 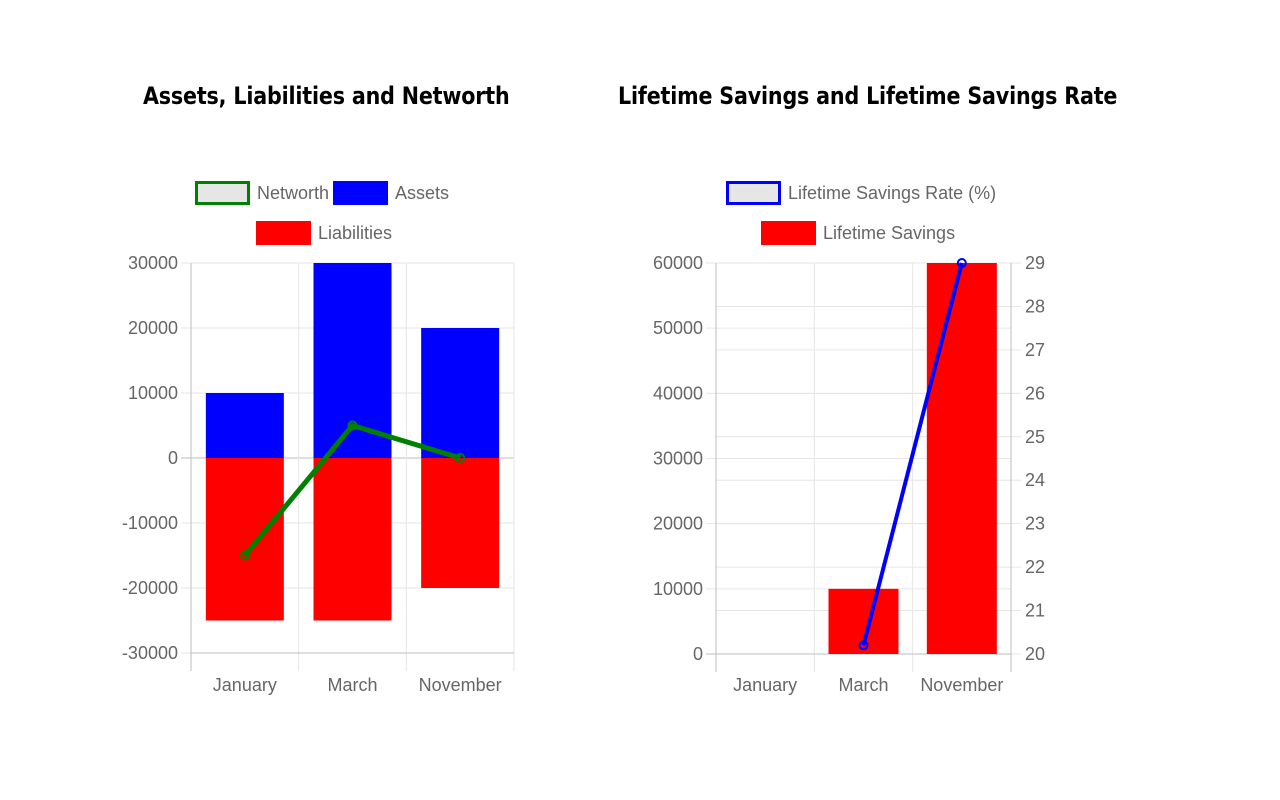 What do you see at coordinates (1035, 263) in the screenshot?
I see `y2-tick-label: 29` at bounding box center [1035, 263].